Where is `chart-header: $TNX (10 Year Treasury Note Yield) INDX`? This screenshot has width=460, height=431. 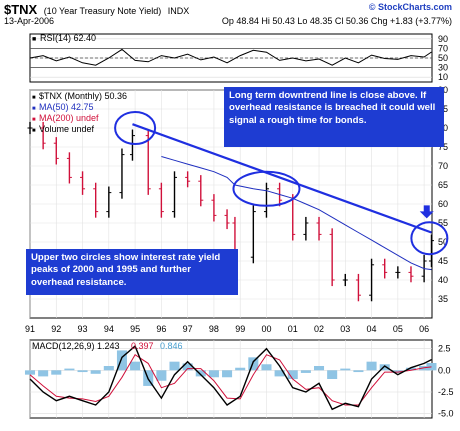 chart-header: $TNX (10 Year Treasury Note Yield) INDX is located at coordinates (96, 10).